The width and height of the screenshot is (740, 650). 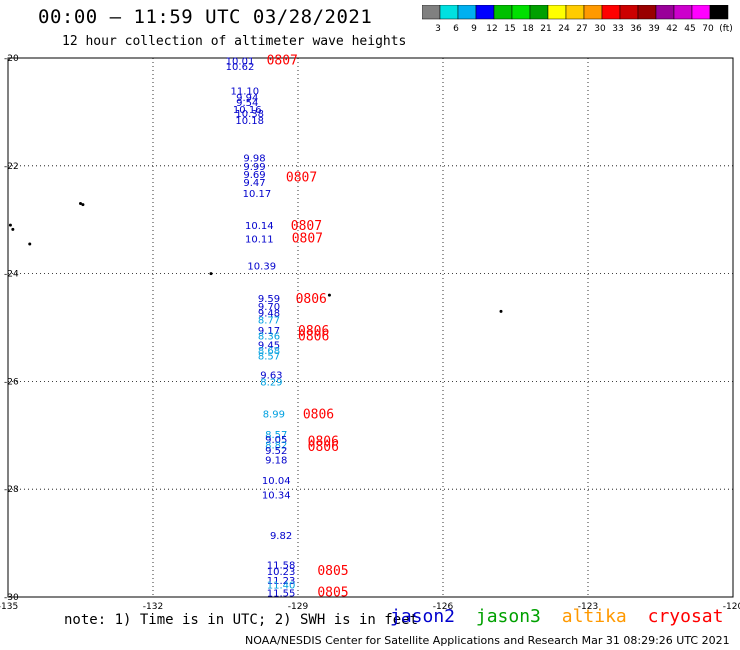 What do you see at coordinates (254, 159) in the screenshot?
I see `swh-value: 9.98` at bounding box center [254, 159].